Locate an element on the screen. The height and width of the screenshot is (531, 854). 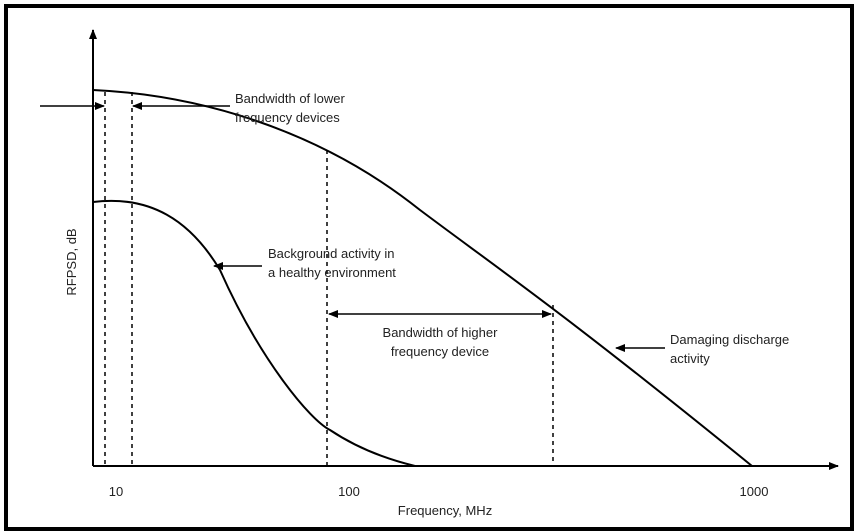
lower-band-label-line-1: Bandwidth of lower is located at coordinates (290, 98).